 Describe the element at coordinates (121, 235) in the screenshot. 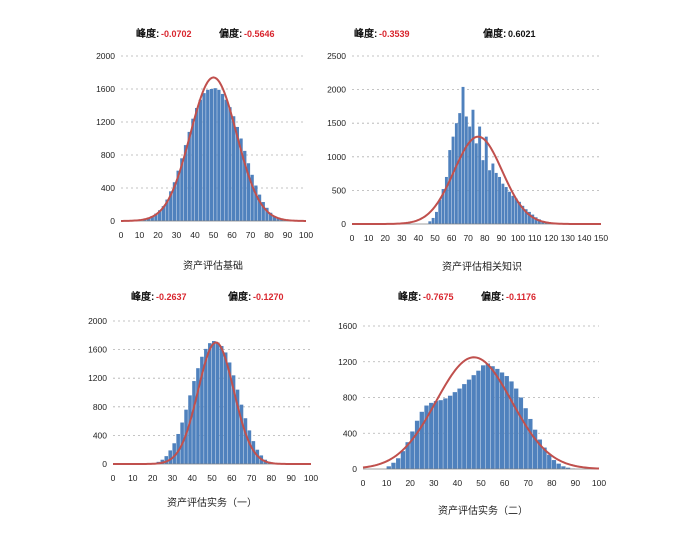

I see `x-tick-label: 0` at that location.